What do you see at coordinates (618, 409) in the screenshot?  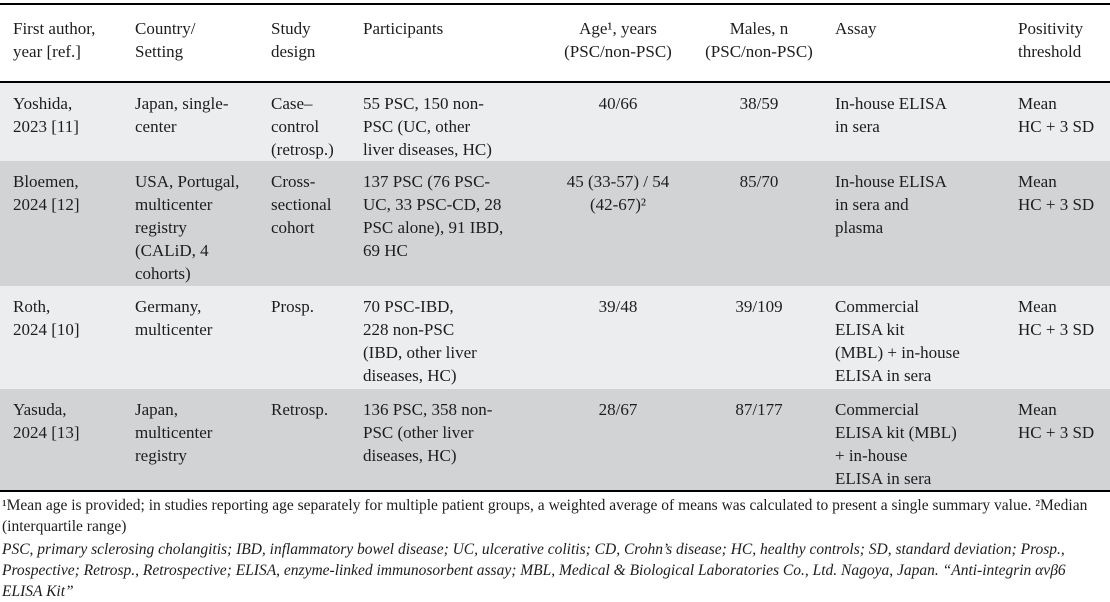 I see `cell-age: 28/67` at bounding box center [618, 409].